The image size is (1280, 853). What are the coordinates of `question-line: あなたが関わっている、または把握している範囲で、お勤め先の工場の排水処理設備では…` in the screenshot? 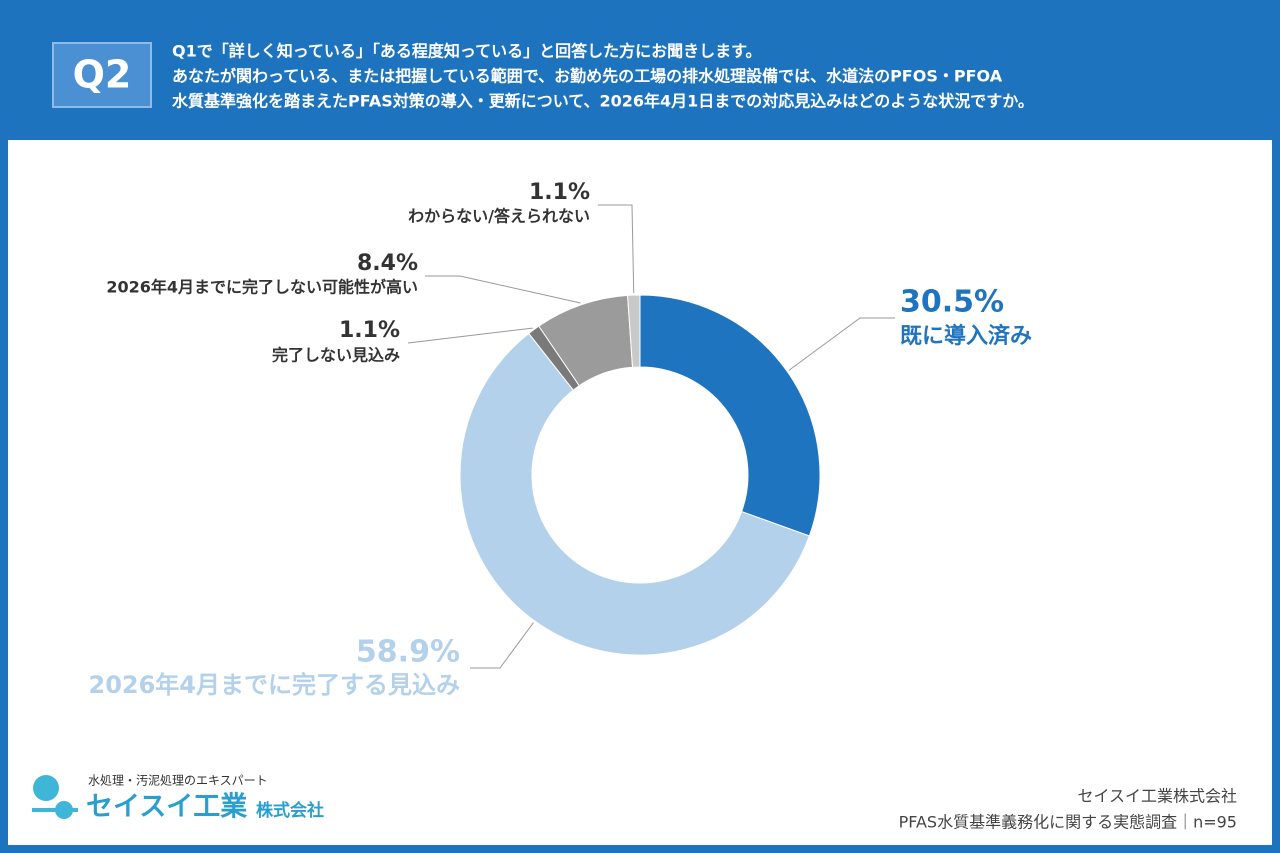 It's located at (587, 76).